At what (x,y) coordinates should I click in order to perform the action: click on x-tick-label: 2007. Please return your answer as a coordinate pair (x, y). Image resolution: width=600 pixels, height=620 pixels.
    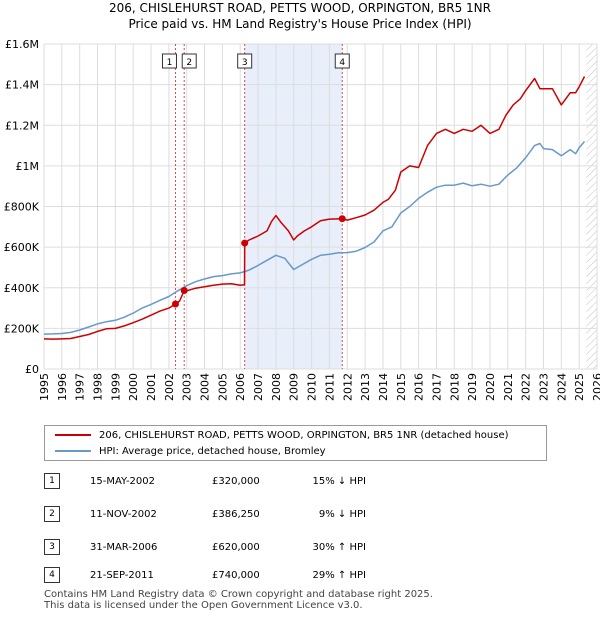
    Looking at the image, I should click on (258, 387).